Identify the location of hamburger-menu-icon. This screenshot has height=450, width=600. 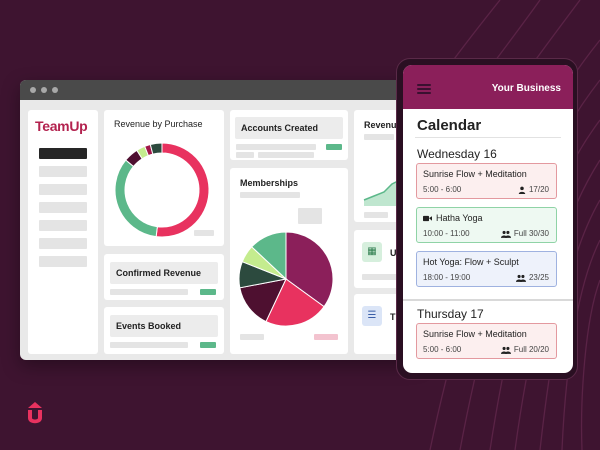
(424, 89).